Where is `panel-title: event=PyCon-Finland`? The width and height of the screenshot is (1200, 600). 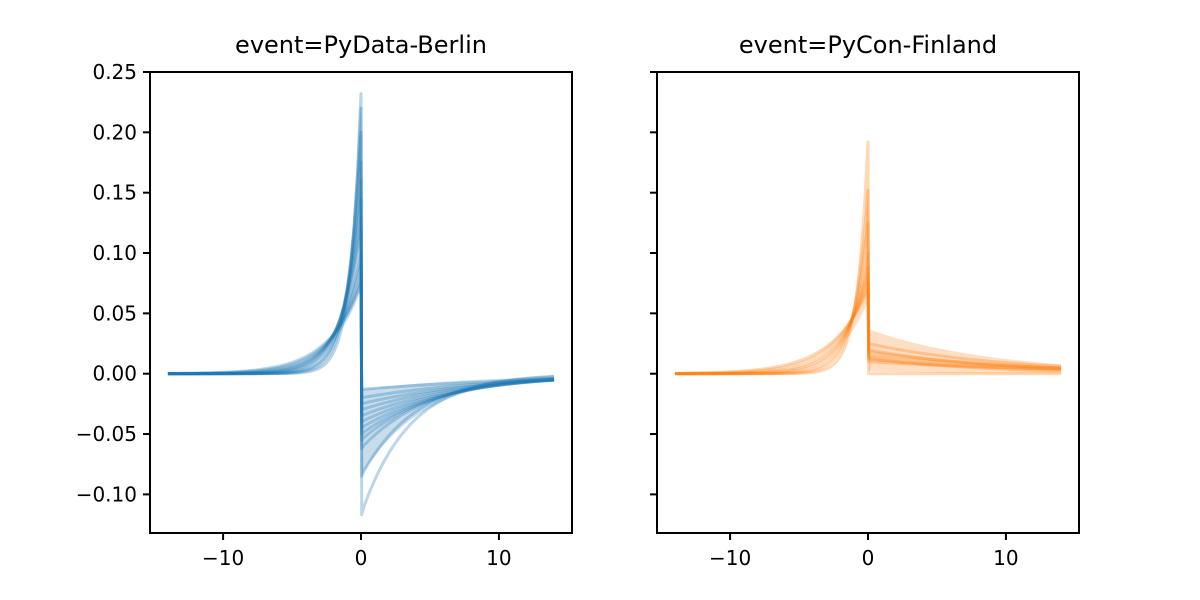 panel-title: event=PyCon-Finland is located at coordinates (868, 45).